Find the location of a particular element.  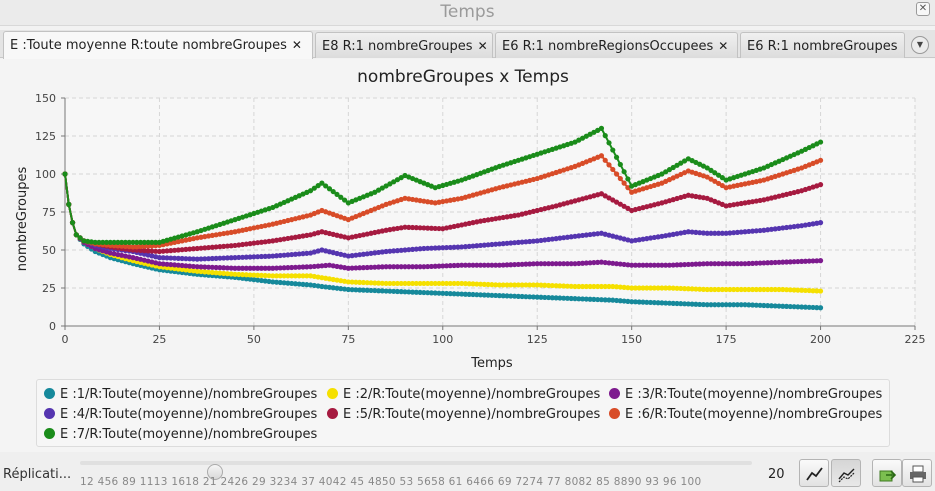

scatter-chart-button is located at coordinates (846, 473).